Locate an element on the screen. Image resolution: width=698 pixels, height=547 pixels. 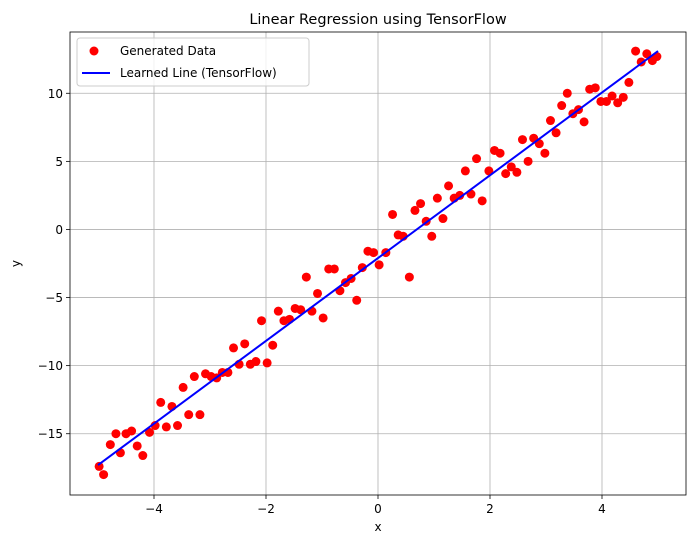
y-tick-label: 10 is located at coordinates (55, 94).